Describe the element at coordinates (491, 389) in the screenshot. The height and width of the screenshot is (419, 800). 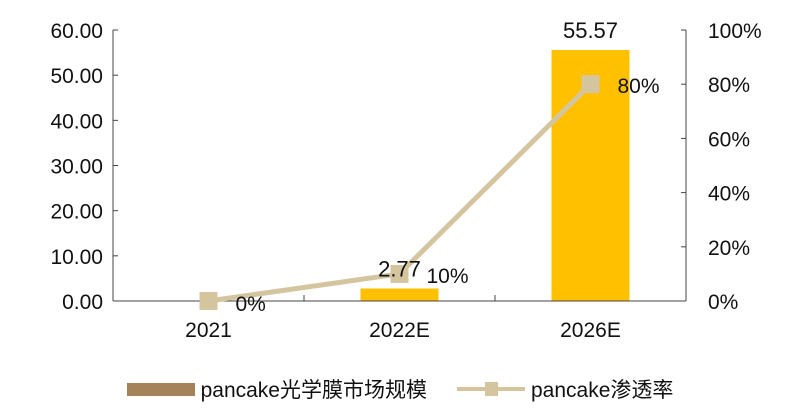
I see `legend-swatch-line` at that location.